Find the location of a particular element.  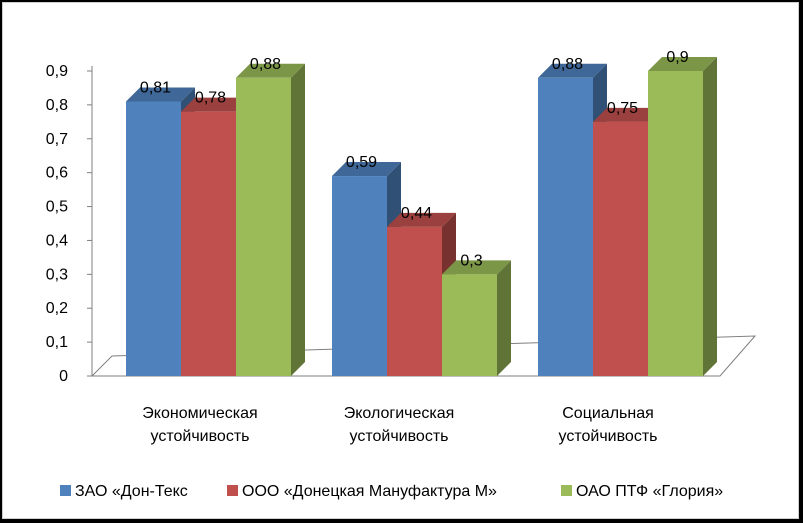

data-label: 0,75 is located at coordinates (622, 108).